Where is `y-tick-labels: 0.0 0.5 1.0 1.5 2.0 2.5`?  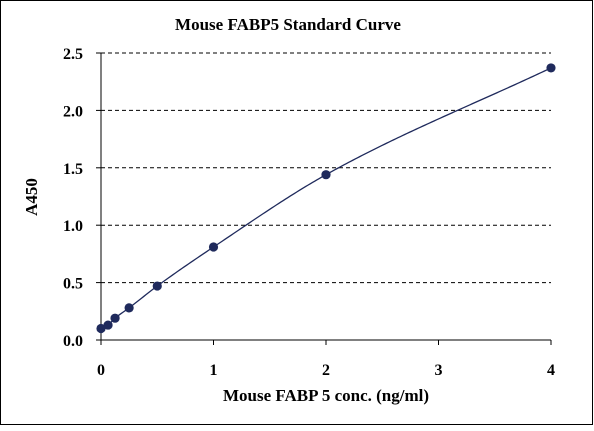
y-tick-labels: 0.0 0.5 1.0 1.5 2.0 2.5 is located at coordinates (73, 198).